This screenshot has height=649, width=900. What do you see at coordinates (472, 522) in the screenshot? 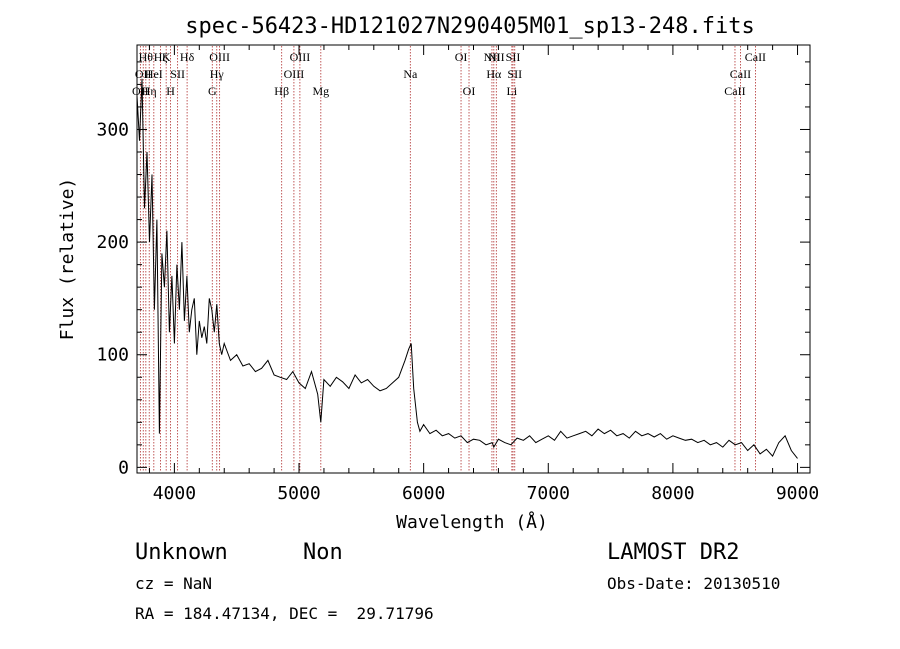
I see `x-axis-label: Wavelength (Å)` at bounding box center [472, 522].